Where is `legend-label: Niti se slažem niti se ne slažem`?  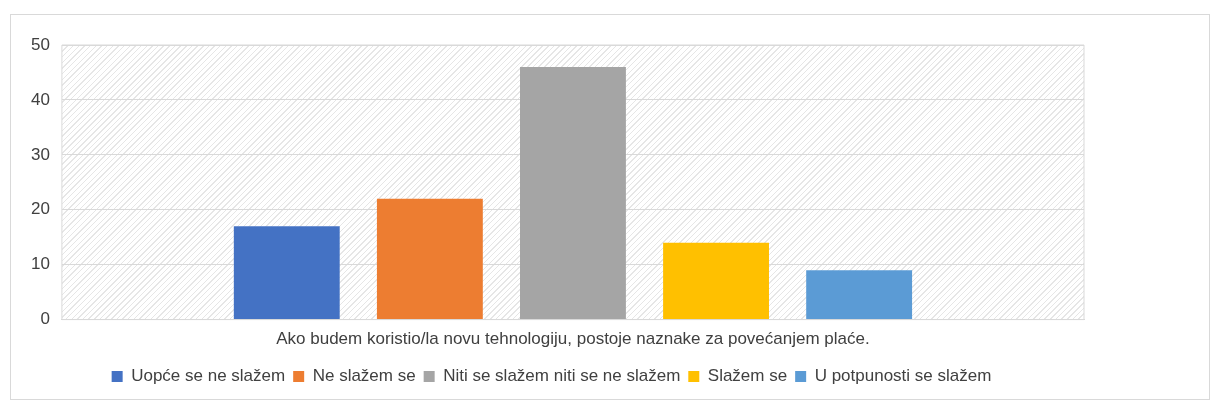 legend-label: Niti se slažem niti se ne slažem is located at coordinates (562, 376).